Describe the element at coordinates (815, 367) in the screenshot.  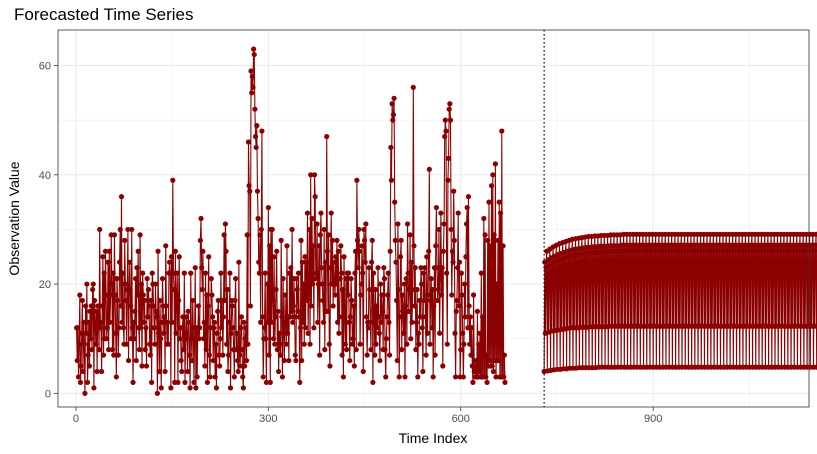
I see `forecast-point` at that location.